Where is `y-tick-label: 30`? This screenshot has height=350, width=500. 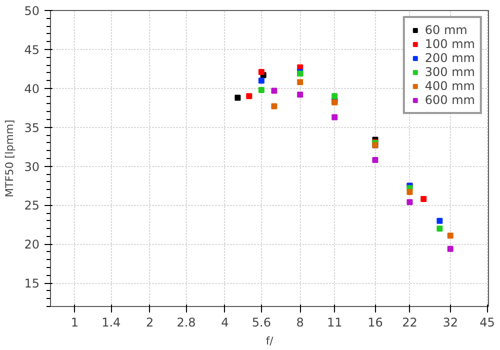
y-tick-label: 30 is located at coordinates (32, 167).